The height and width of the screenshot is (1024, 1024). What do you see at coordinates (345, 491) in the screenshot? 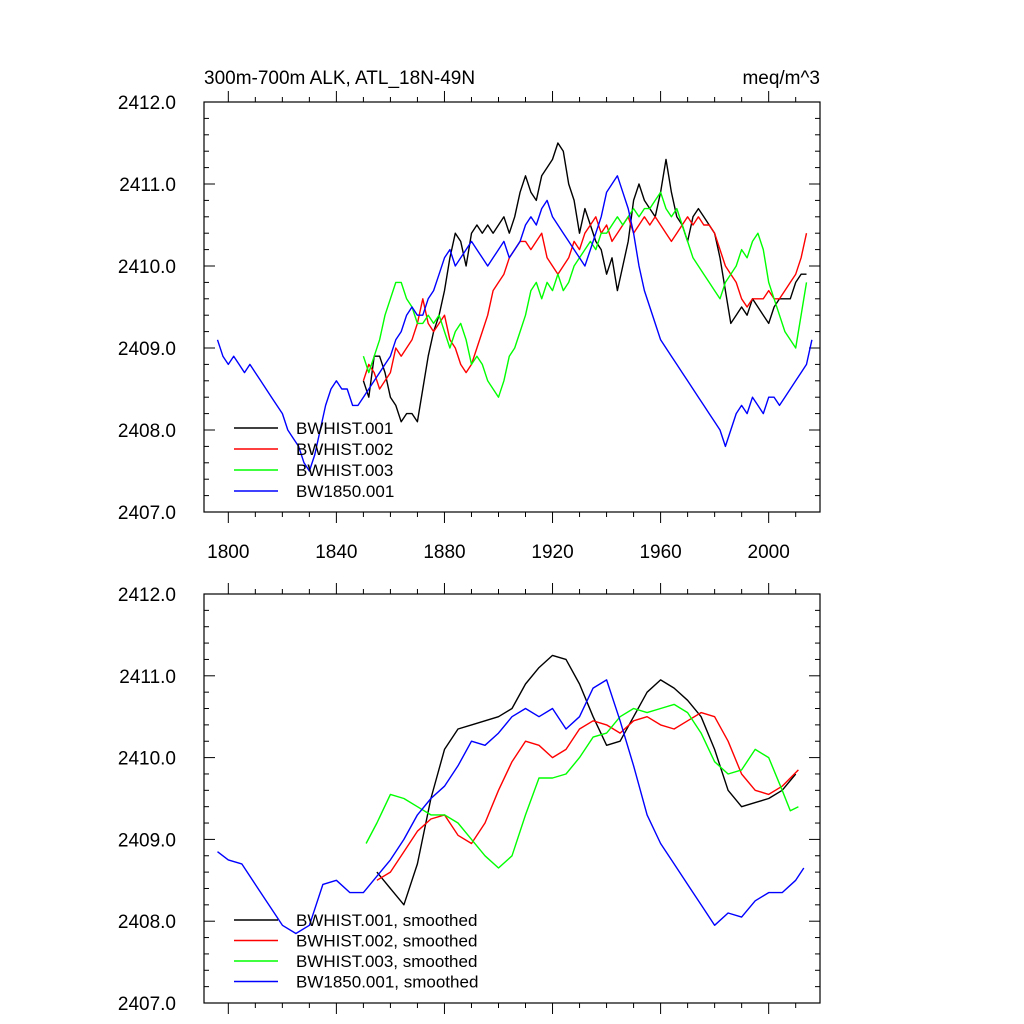
I see `legend-label: BW1850.001` at bounding box center [345, 491].